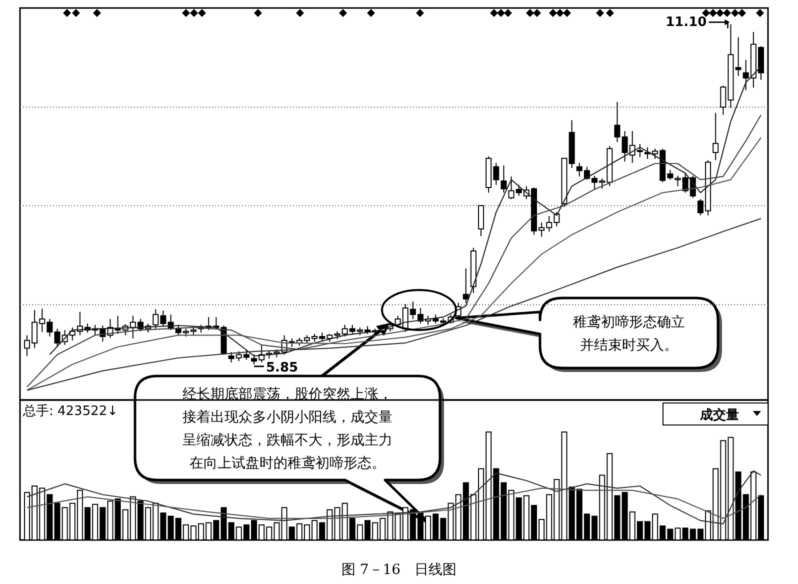 This screenshot has width=798, height=584. What do you see at coordinates (719, 415) in the screenshot?
I see `text: 成交量` at bounding box center [719, 415].